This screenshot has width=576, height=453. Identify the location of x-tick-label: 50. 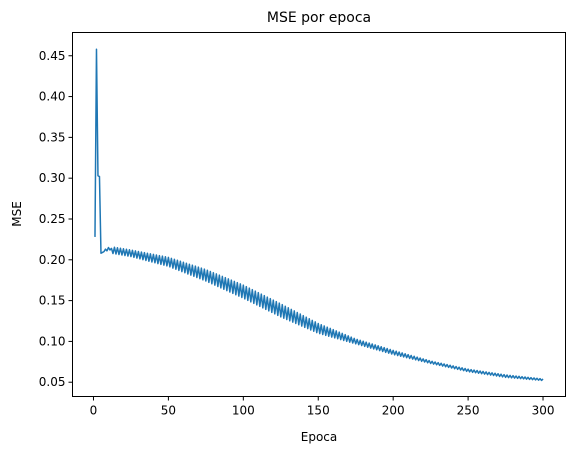
(168, 411).